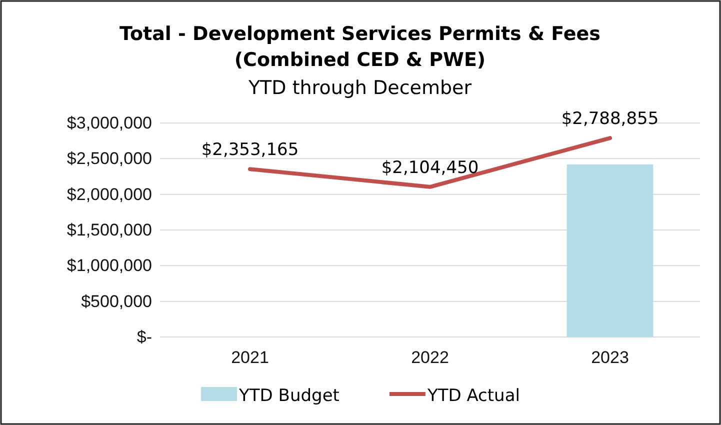 This screenshot has width=721, height=425. I want to click on y-tick-label: $2,500,000, so click(109, 158).